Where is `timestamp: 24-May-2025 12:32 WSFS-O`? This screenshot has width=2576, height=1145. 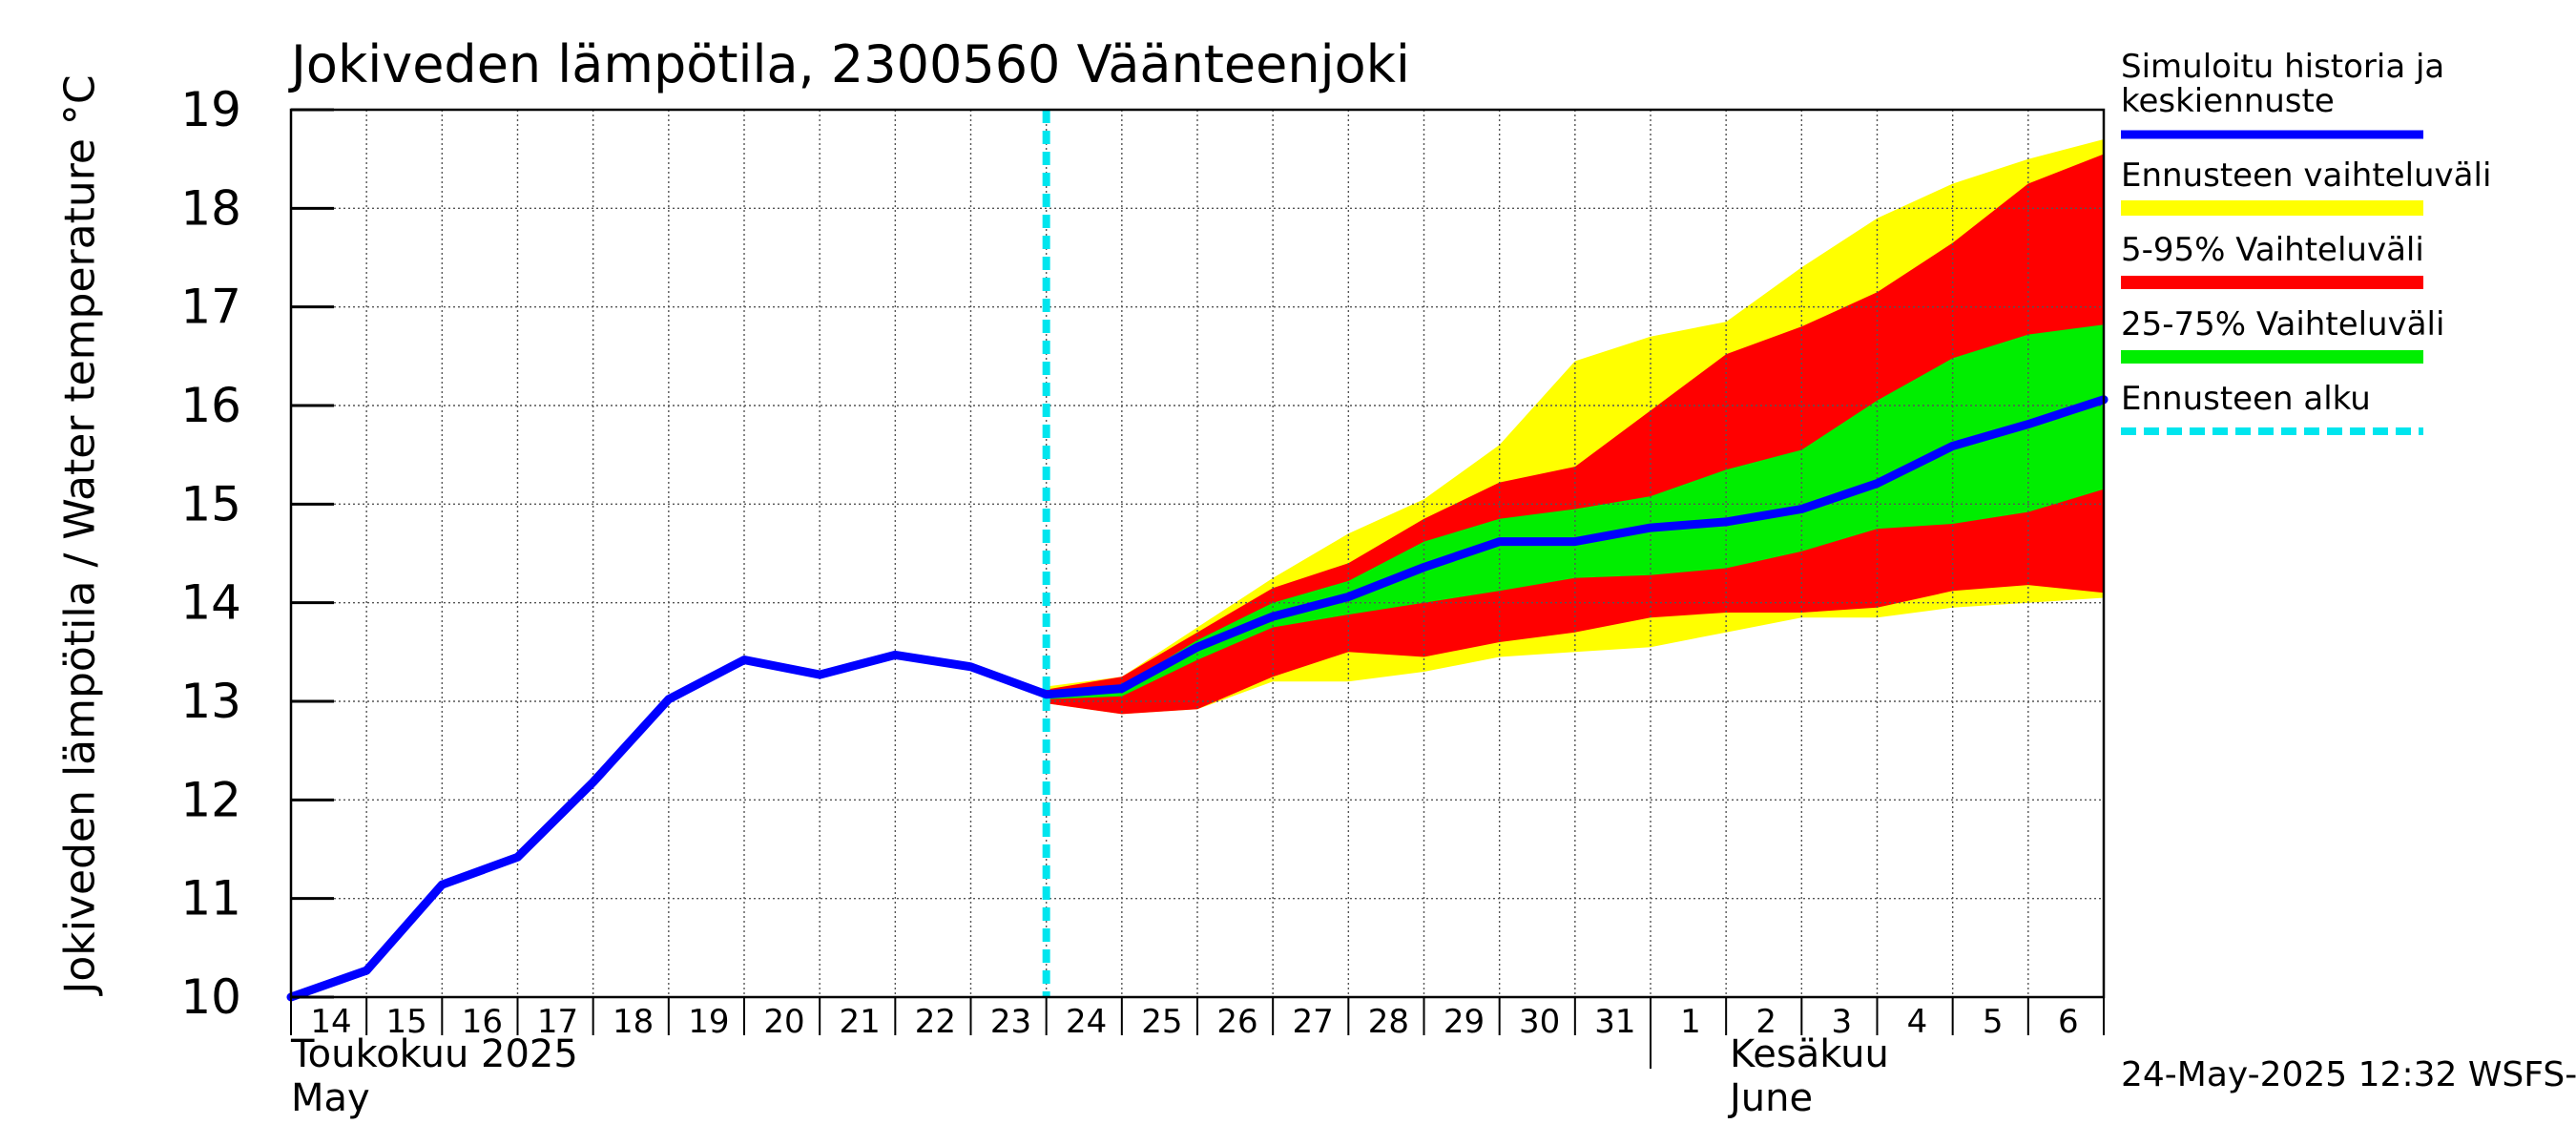 timestamp: 24-May-2025 12:32 WSFS-O is located at coordinates (2348, 1074).